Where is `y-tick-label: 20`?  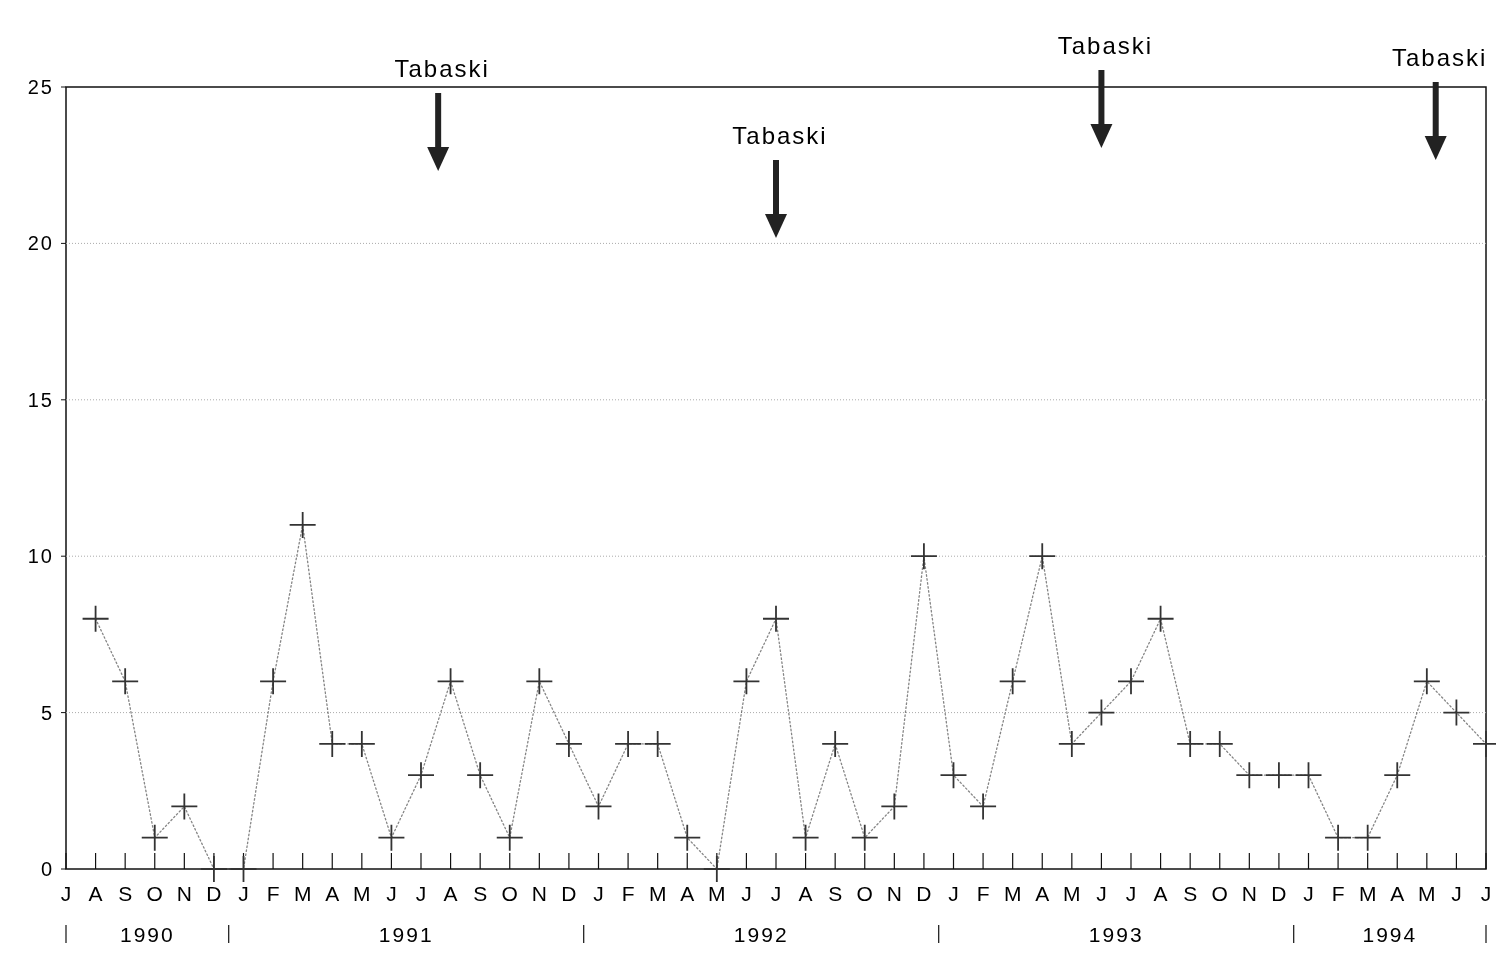
y-tick-label: 20 is located at coordinates (40, 243).